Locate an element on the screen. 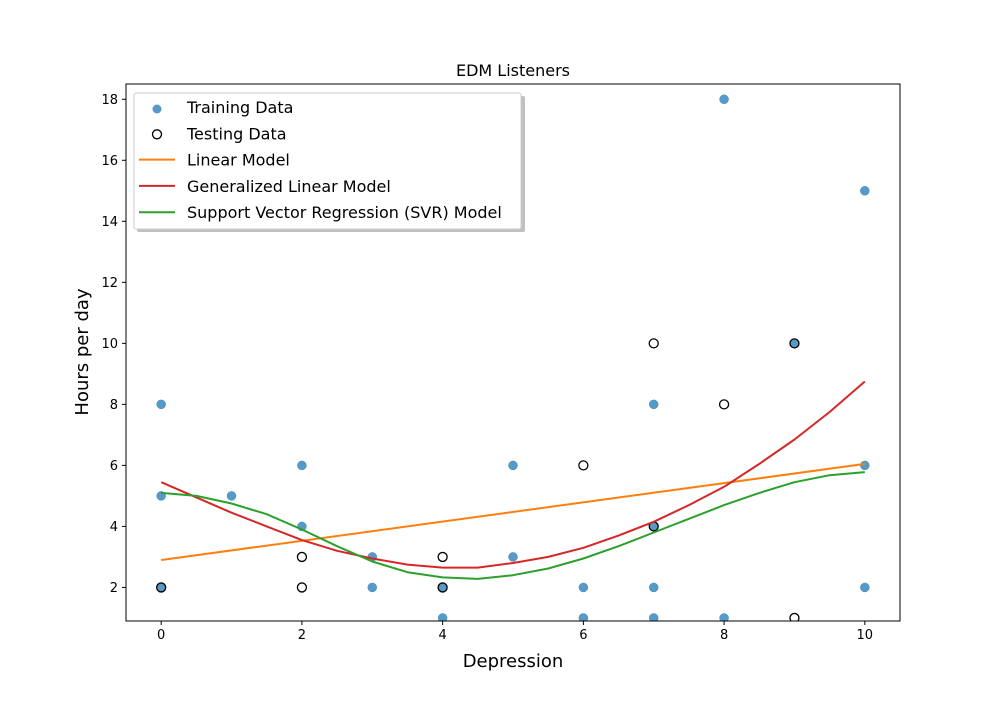  legend-entry-glm: Generalized Linear Model is located at coordinates (289, 186).